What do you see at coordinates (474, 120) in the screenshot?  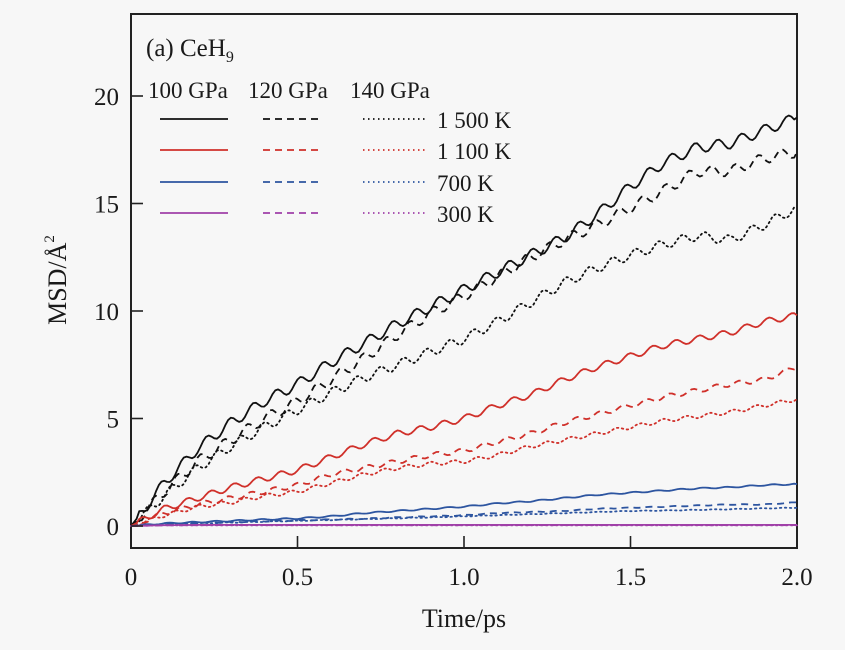 I see `legend-temperature-label: 1 500 K` at bounding box center [474, 120].